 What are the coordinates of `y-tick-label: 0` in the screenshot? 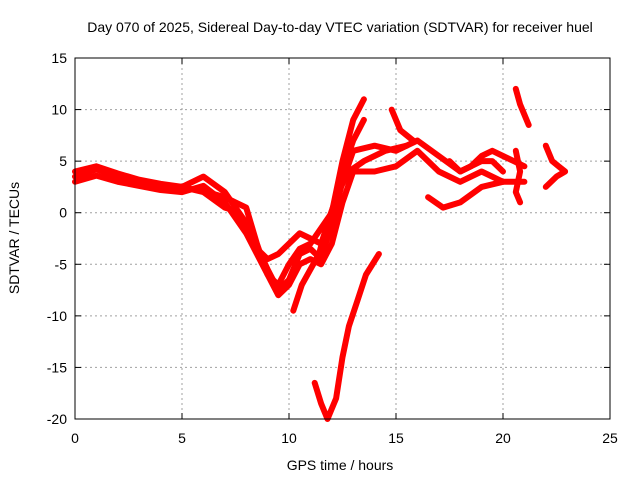 It's located at (63, 213).